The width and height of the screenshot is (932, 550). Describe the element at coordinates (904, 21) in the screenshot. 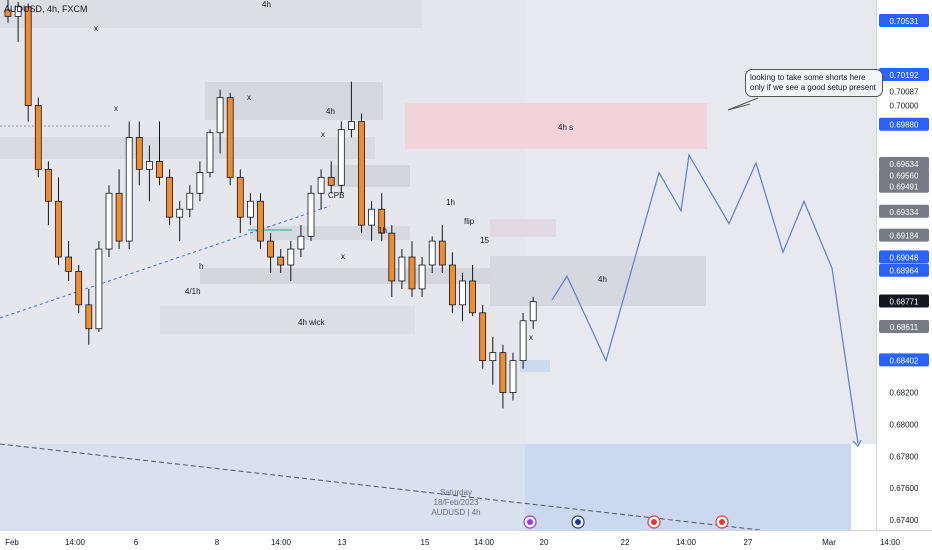

I see `price-label: 0.70531` at that location.